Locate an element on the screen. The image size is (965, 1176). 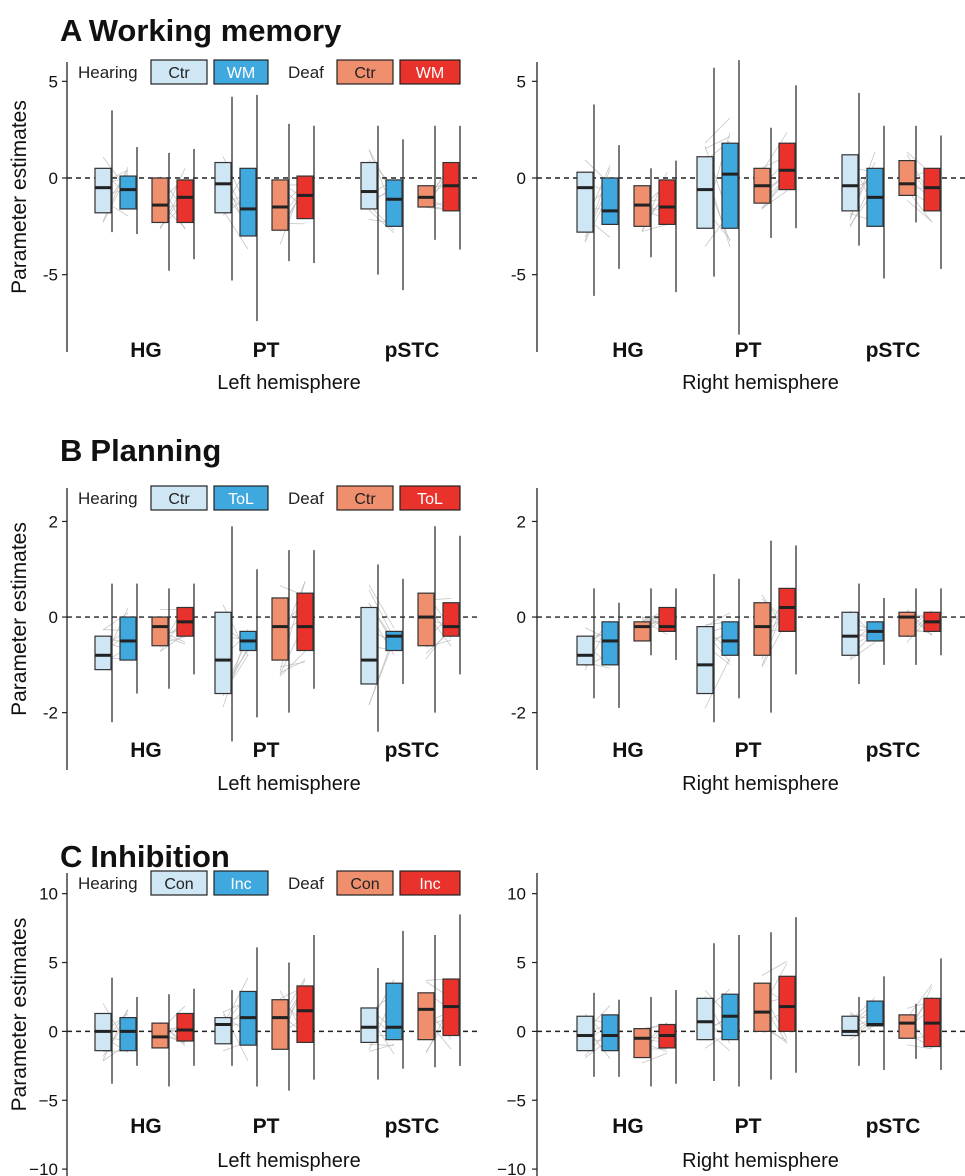
legend-group-deaf: Deaf is located at coordinates (306, 498).